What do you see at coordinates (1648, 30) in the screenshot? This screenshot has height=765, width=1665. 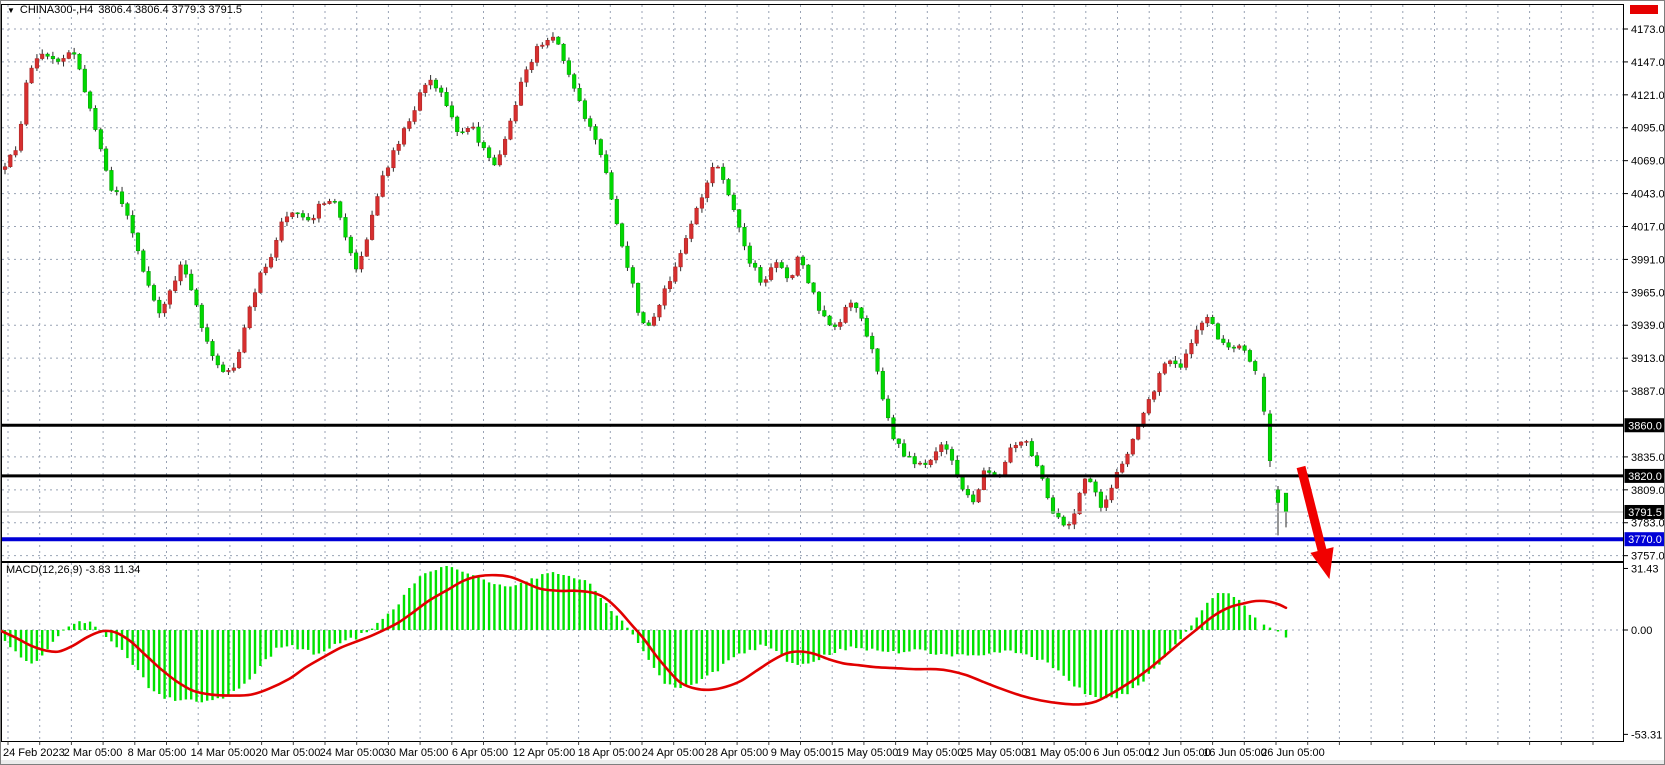 I see `price-tick-label: 4173.0` at bounding box center [1648, 30].